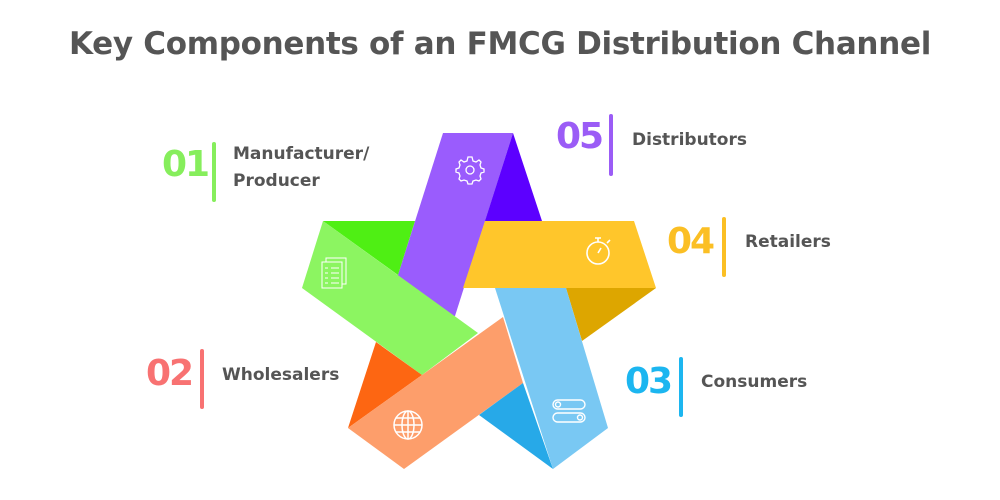 Image resolution: width=1000 pixels, height=500 pixels. What do you see at coordinates (186, 164) in the screenshot?
I see `step-number-01: 01` at bounding box center [186, 164].